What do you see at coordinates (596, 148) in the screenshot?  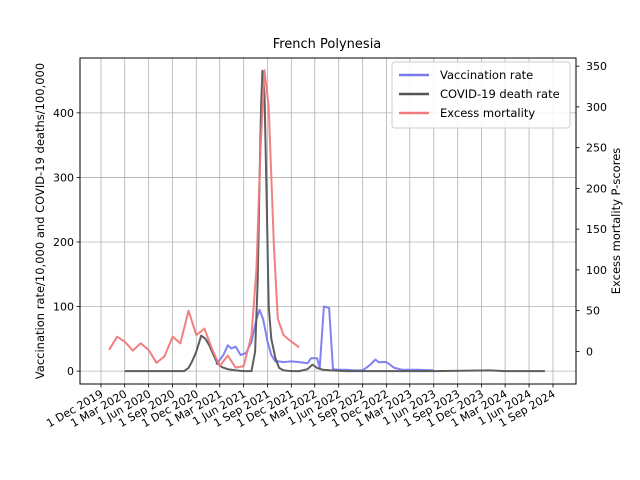 I see `y-right-tick-label: 250` at bounding box center [596, 148].